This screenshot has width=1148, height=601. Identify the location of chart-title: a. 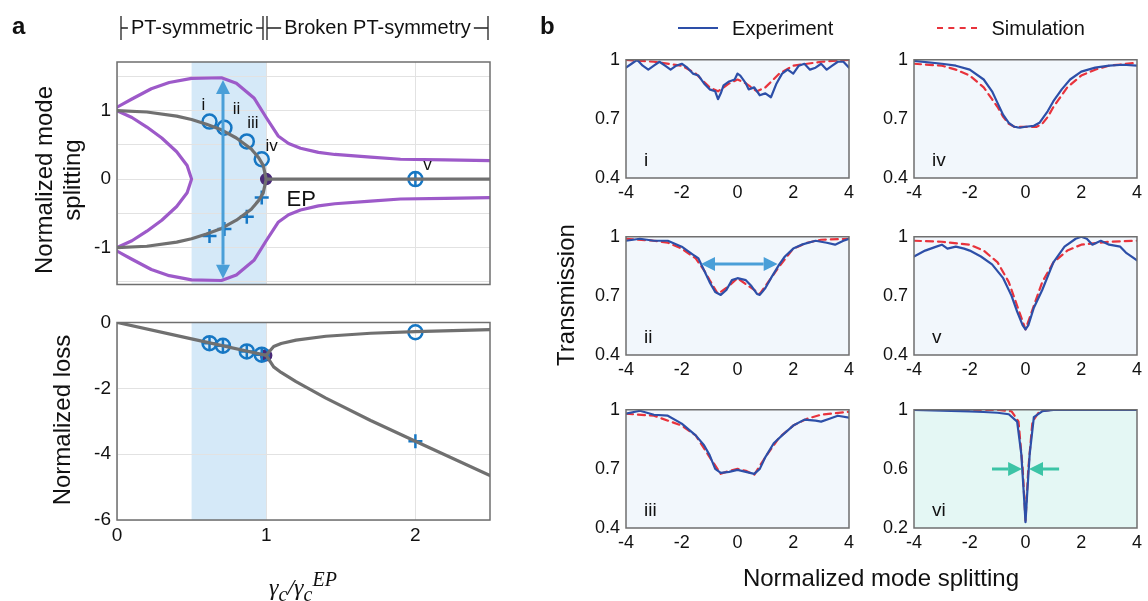
(19, 26).